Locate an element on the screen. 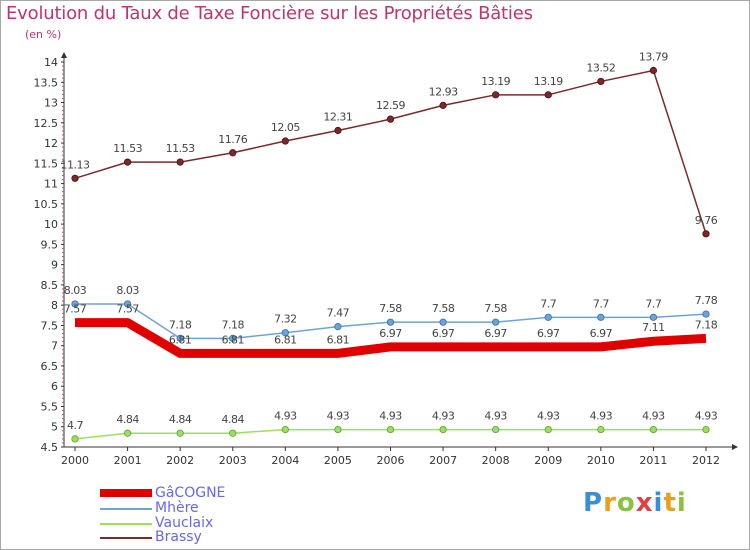 The image size is (750, 550). data-label: 12.93 is located at coordinates (443, 91).